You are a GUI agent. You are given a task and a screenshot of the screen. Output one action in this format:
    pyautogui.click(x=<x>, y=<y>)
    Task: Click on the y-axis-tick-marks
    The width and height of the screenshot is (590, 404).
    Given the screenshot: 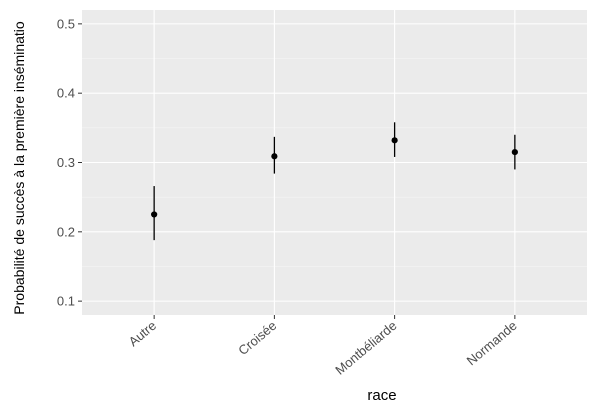 What is the action you would take?
    pyautogui.click(x=80, y=162)
    